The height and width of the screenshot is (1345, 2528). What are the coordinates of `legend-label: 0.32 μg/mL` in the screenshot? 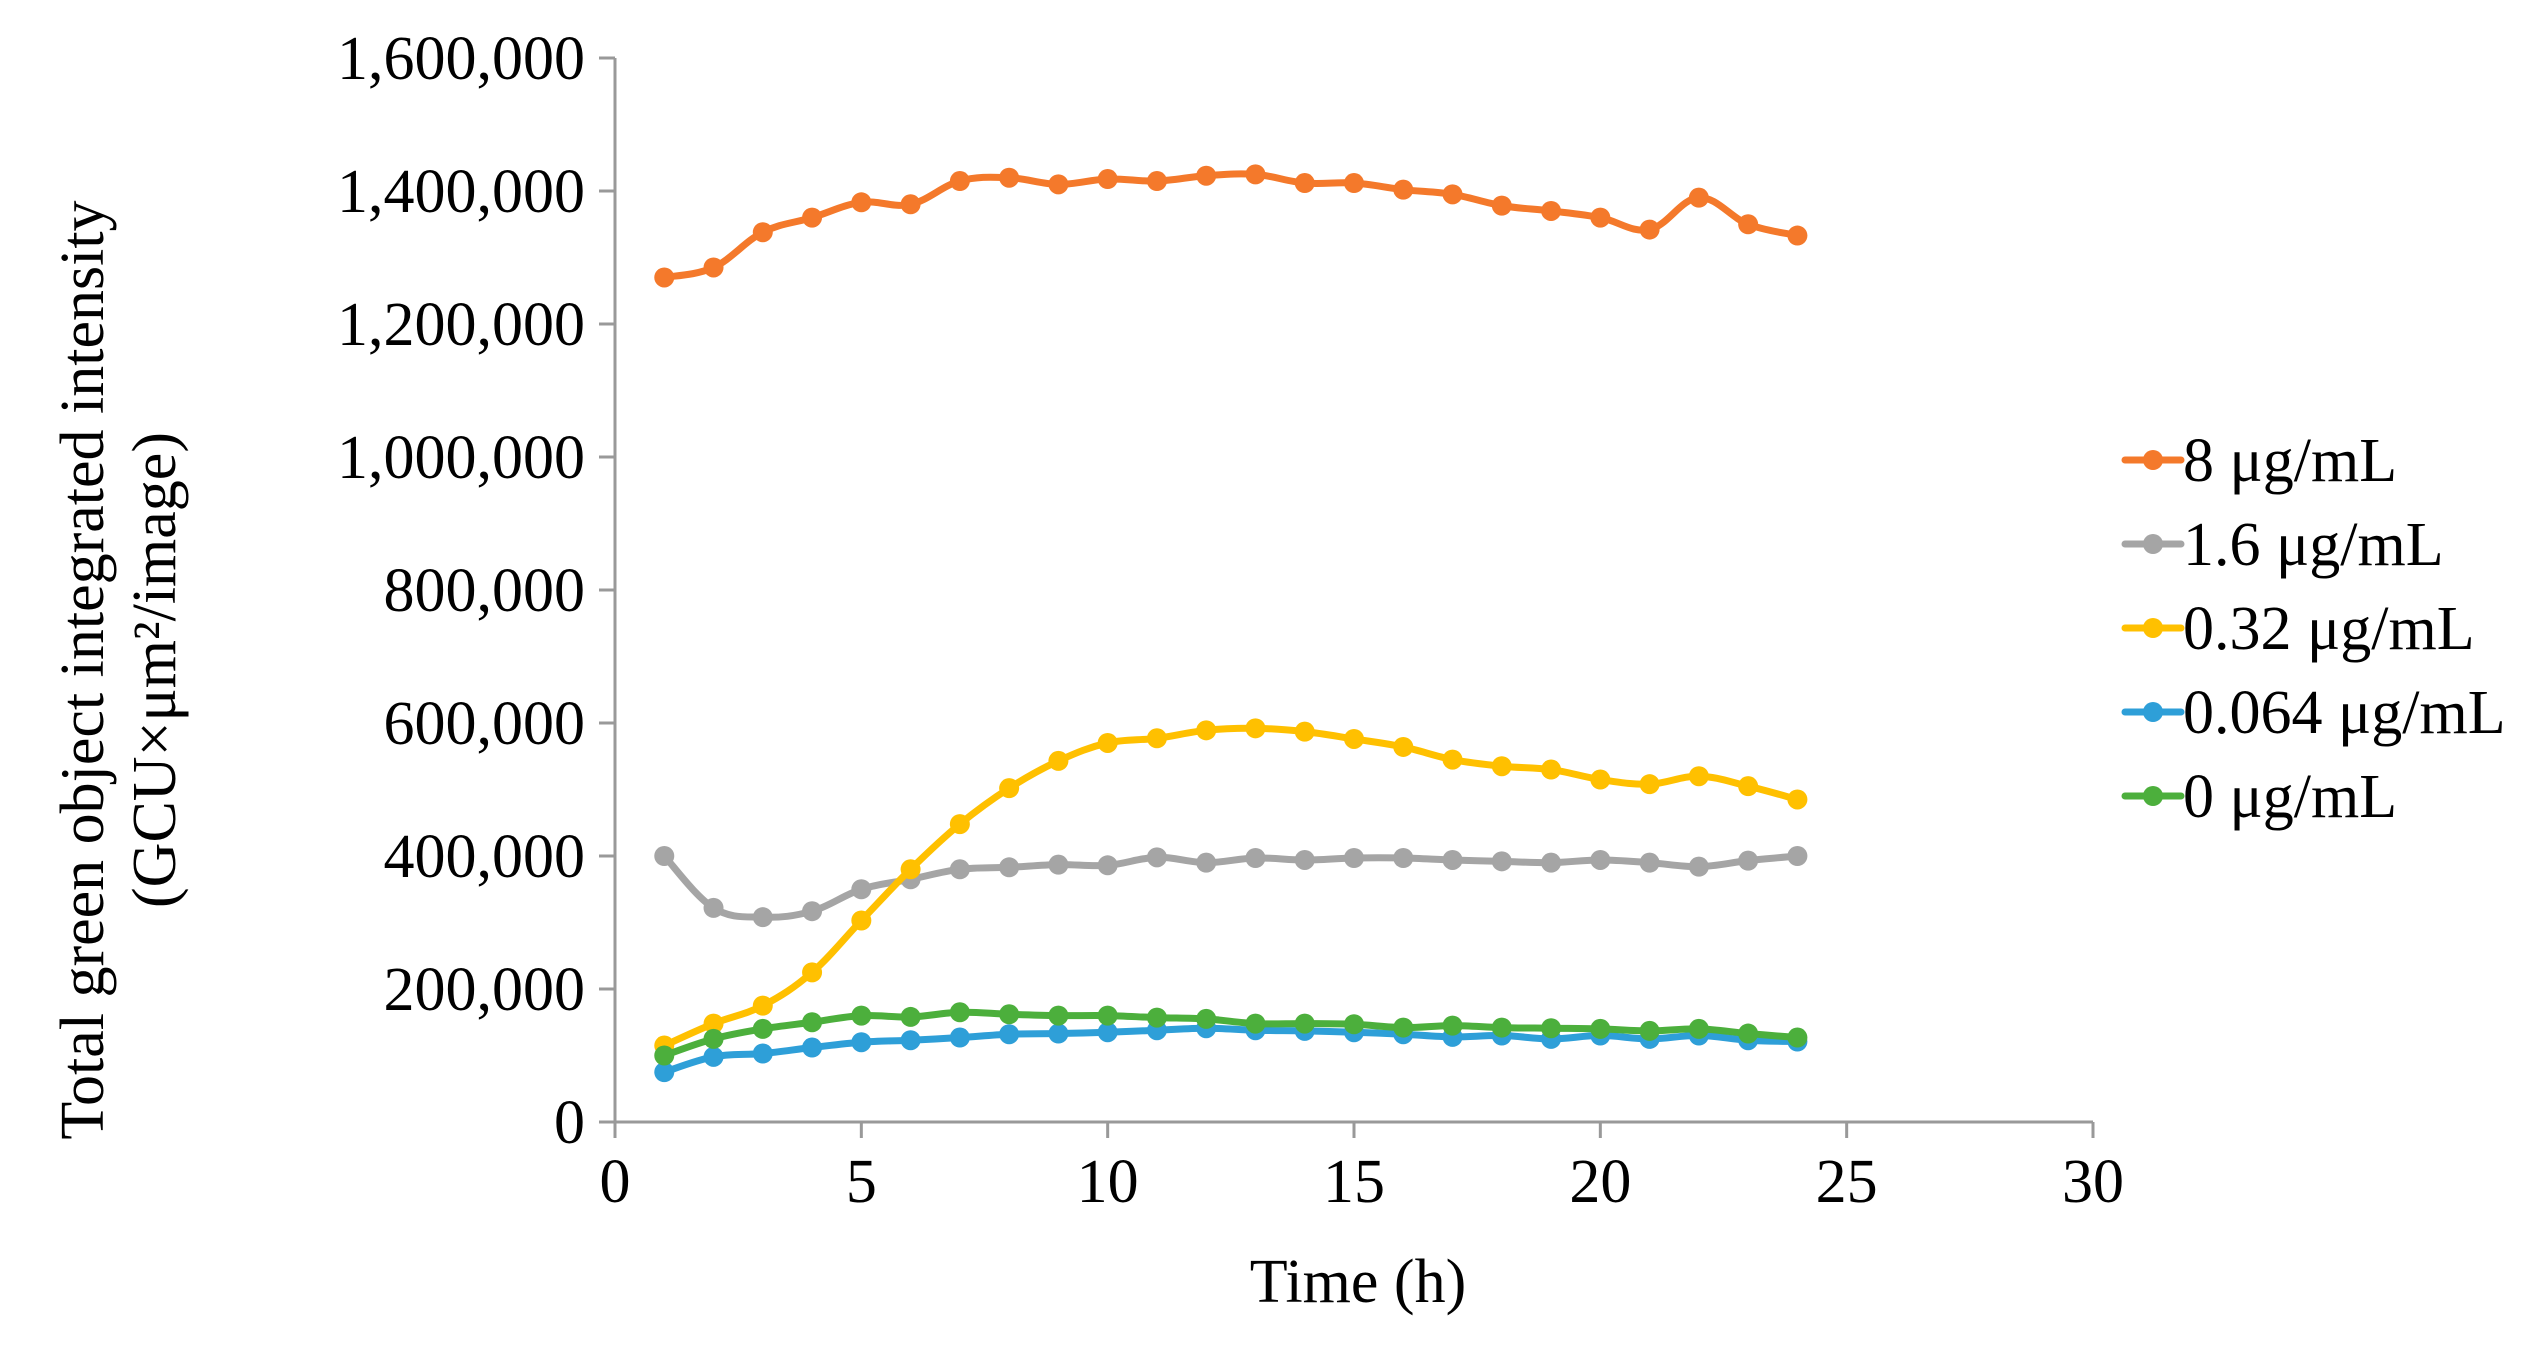 It's located at (2329, 629).